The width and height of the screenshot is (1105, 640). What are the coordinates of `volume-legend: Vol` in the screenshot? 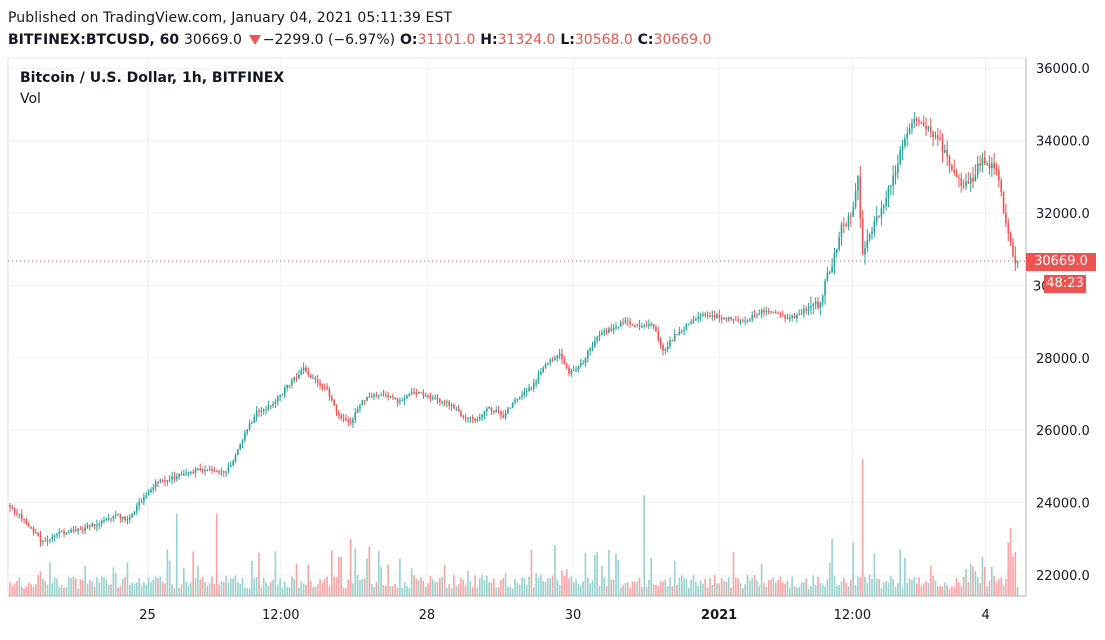 It's located at (30, 99).